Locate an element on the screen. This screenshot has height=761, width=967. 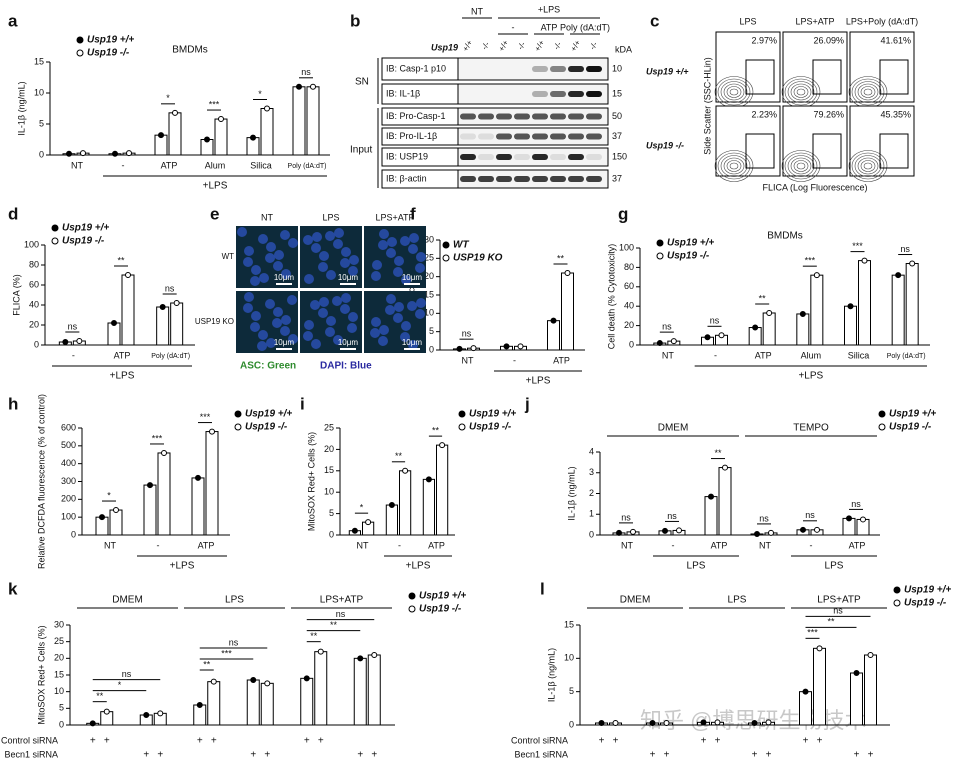
y-tick-label: 30 is located at coordinates (59, 624).